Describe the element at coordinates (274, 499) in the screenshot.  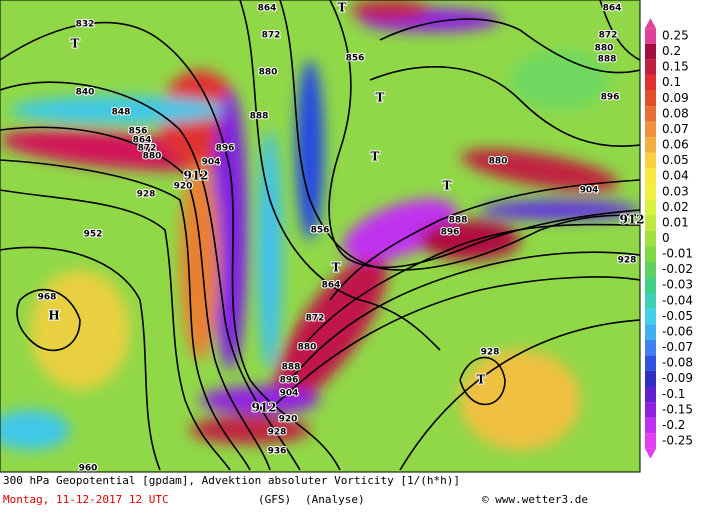
I see `footer-model: (GFS)` at that location.